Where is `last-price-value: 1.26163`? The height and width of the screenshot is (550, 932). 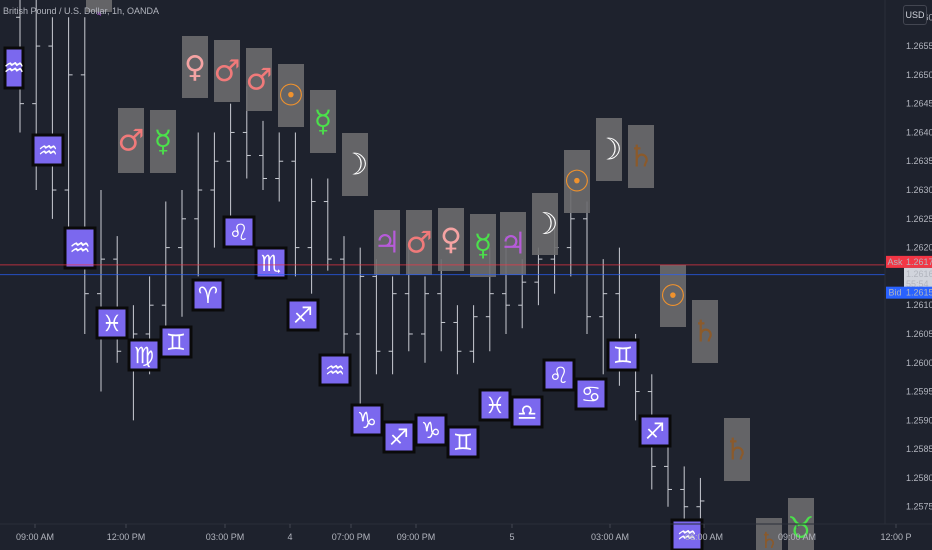 last-price-value: 1.26163 is located at coordinates (919, 274).